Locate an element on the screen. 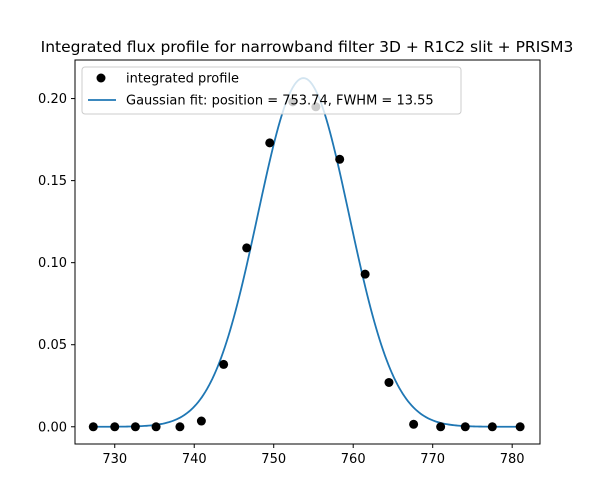 This screenshot has width=600, height=500. y-tick-label: 0.10 is located at coordinates (52, 263).